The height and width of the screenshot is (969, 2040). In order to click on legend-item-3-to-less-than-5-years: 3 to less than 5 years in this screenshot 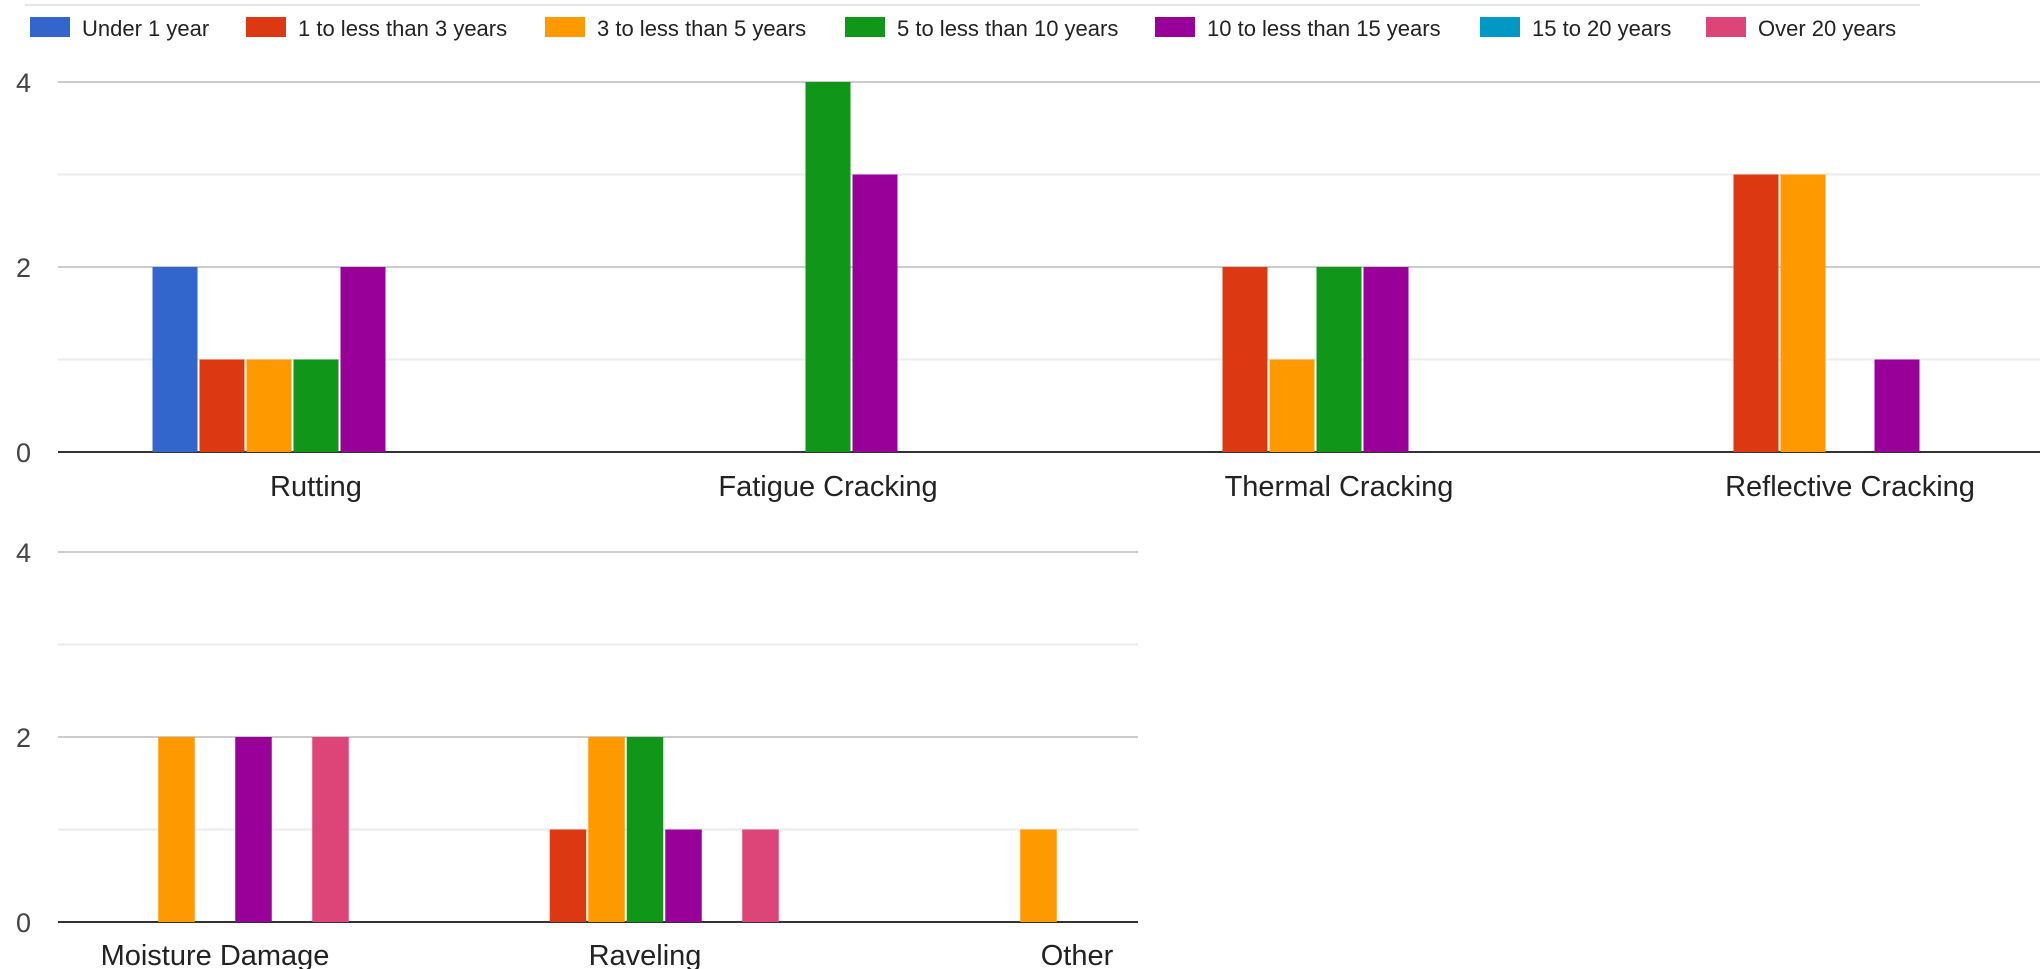, I will do `click(675, 28)`.